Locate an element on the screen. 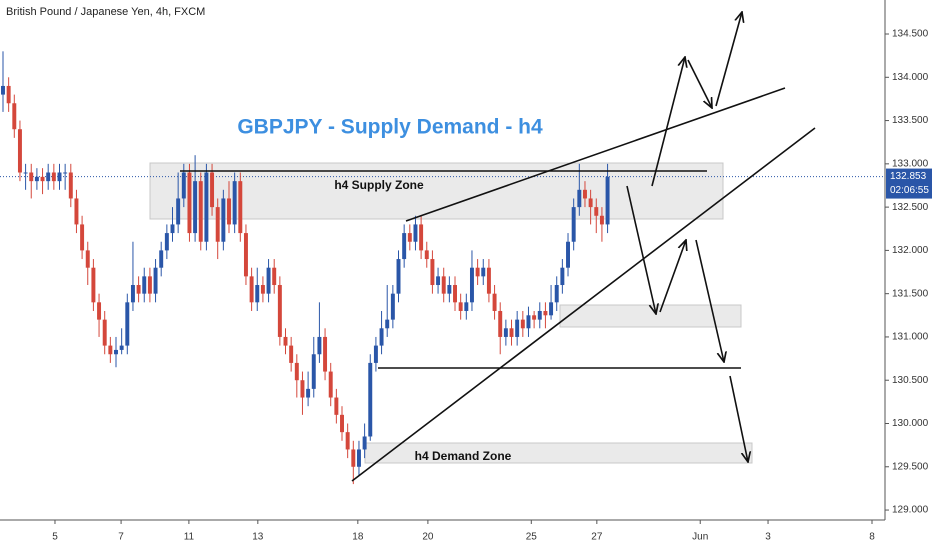  y-tick-label: 134.000 is located at coordinates (910, 77).